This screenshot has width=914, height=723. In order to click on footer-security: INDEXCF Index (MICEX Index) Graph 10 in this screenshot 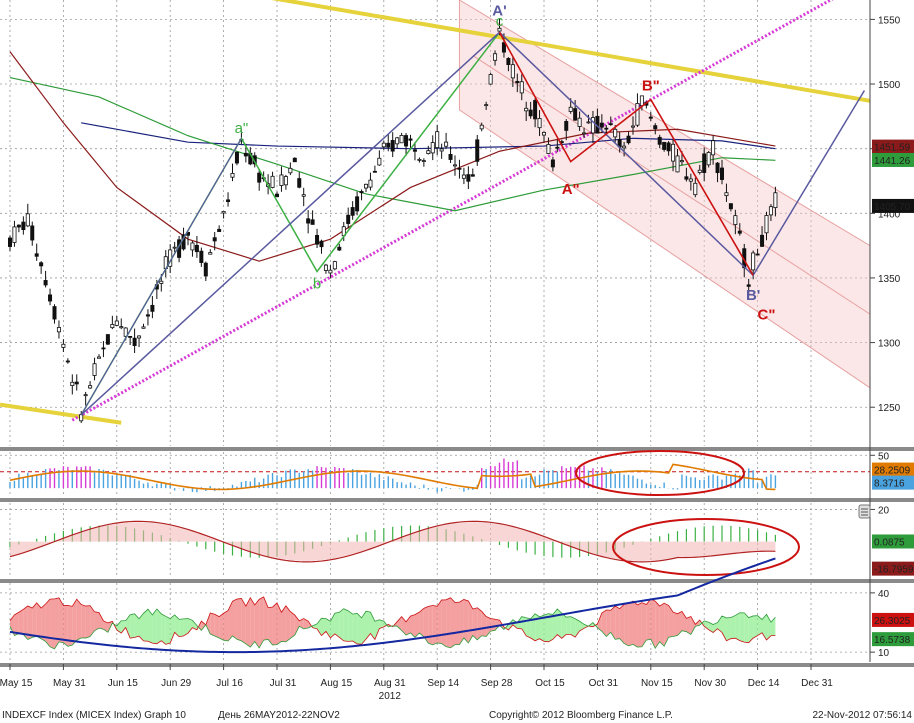, I will do `click(94, 715)`.